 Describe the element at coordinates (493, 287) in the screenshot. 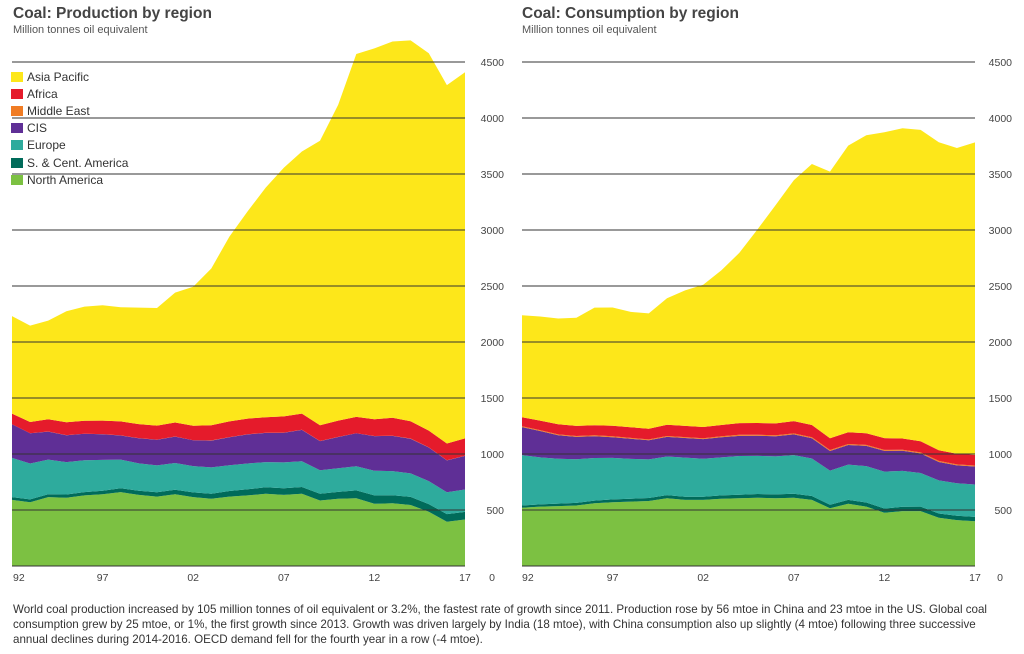

I see `production-y-tick-label: 2500` at that location.